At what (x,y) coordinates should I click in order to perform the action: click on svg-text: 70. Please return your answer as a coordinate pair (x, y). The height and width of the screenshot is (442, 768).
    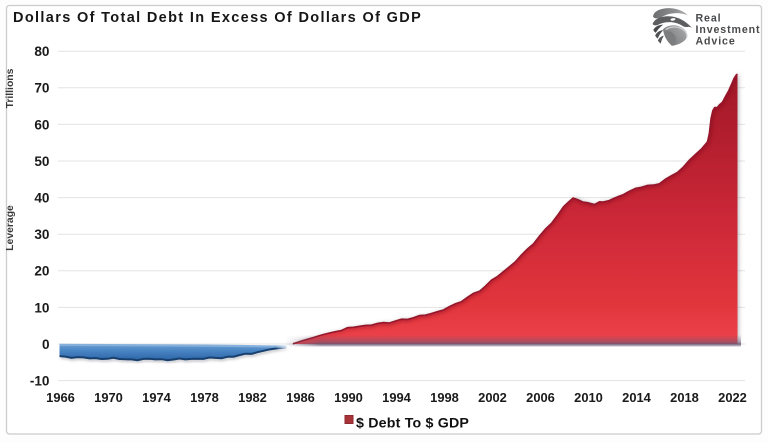
    Looking at the image, I should click on (41, 88).